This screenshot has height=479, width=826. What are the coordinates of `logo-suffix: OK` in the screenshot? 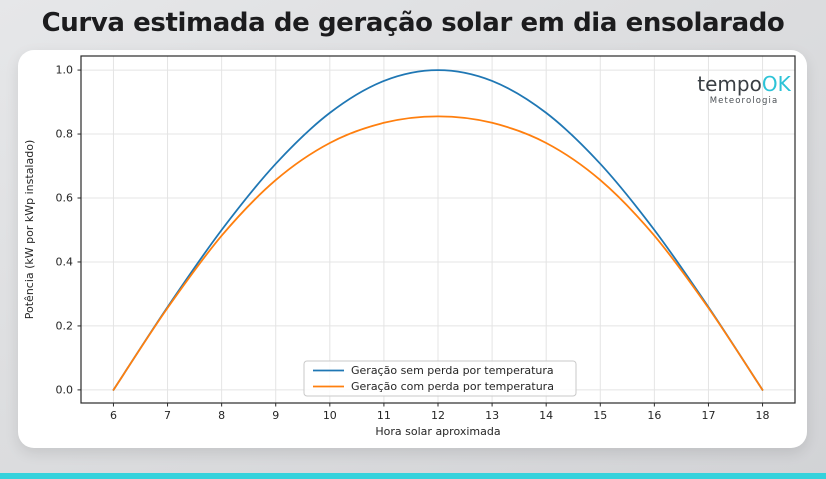 It's located at (776, 84).